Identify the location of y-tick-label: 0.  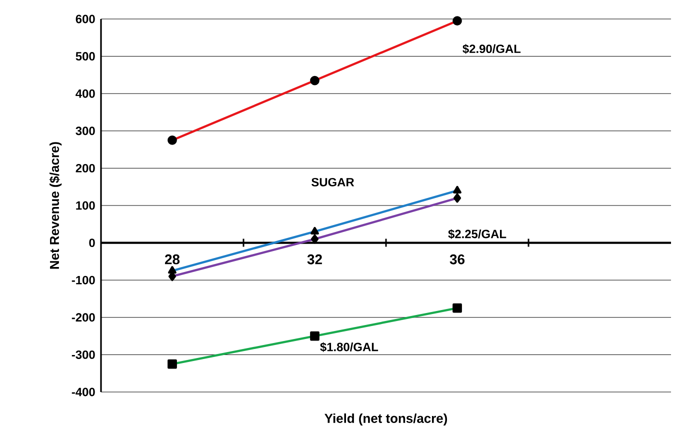
(92, 243).